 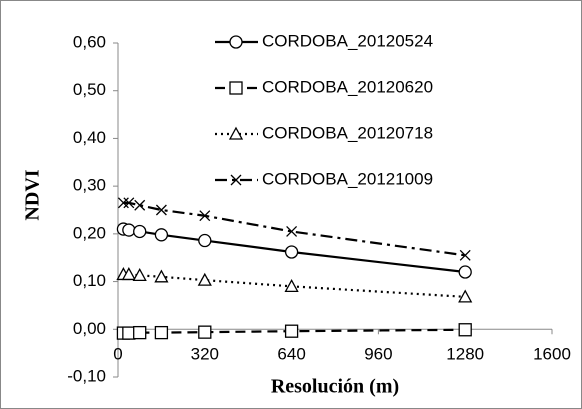 I want to click on y-tick-label: 0,60, so click(x=89, y=41).